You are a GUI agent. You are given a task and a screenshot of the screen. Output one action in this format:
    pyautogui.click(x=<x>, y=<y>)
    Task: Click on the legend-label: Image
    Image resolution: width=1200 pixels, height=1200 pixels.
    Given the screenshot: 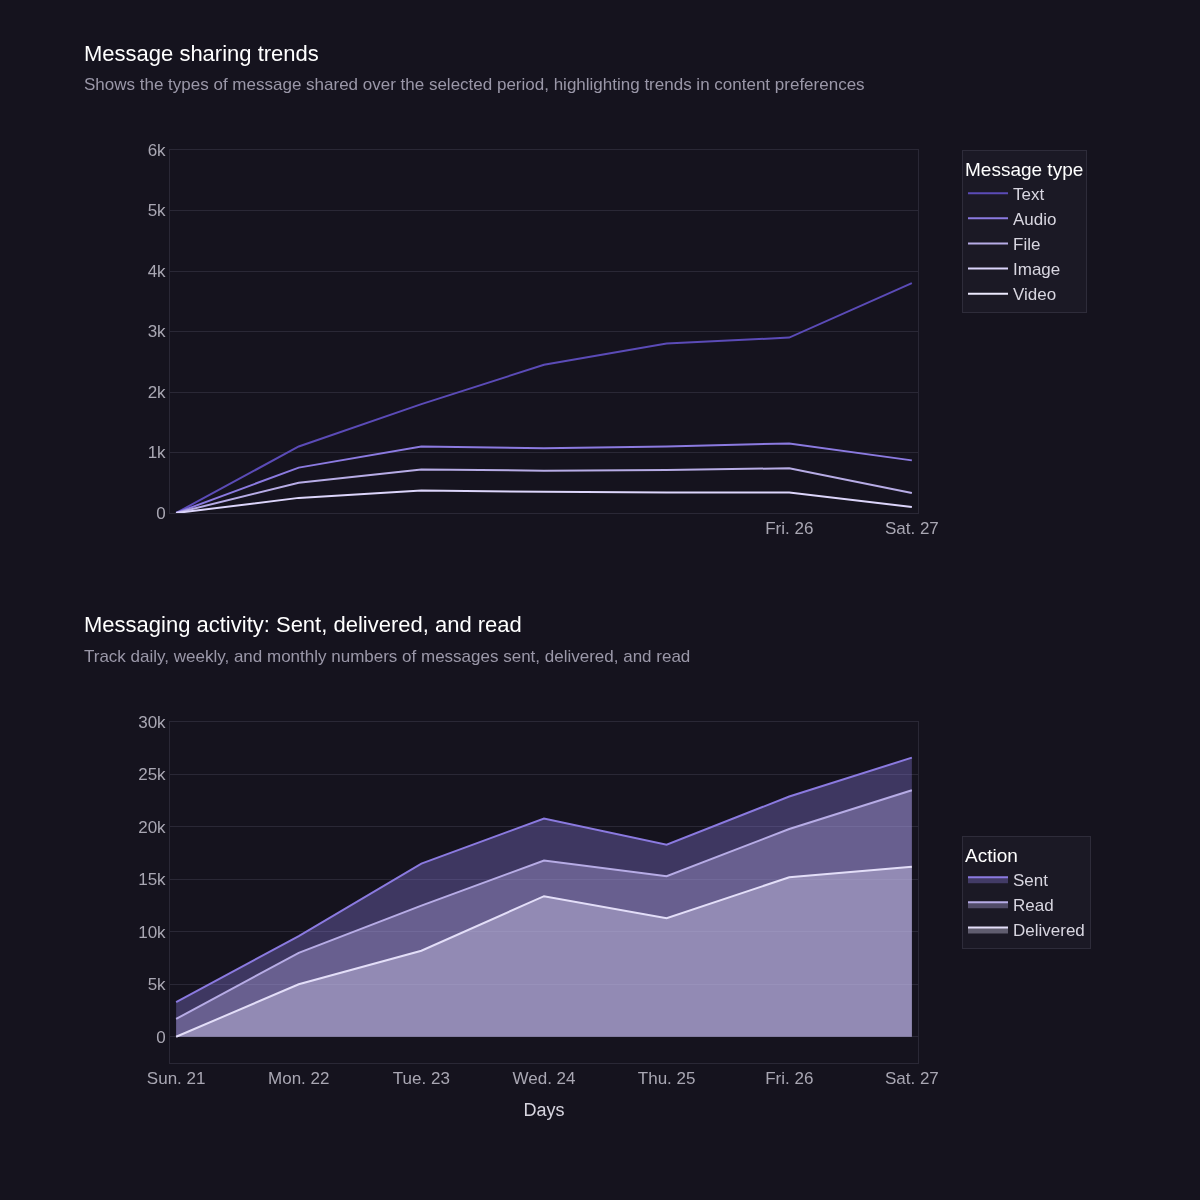 What is the action you would take?
    pyautogui.click(x=1037, y=270)
    